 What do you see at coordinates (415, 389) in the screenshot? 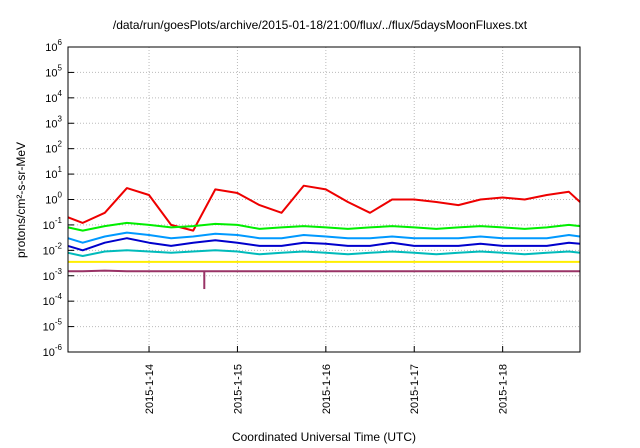
I see `x-tick-label: 2015-1-17` at bounding box center [415, 389].